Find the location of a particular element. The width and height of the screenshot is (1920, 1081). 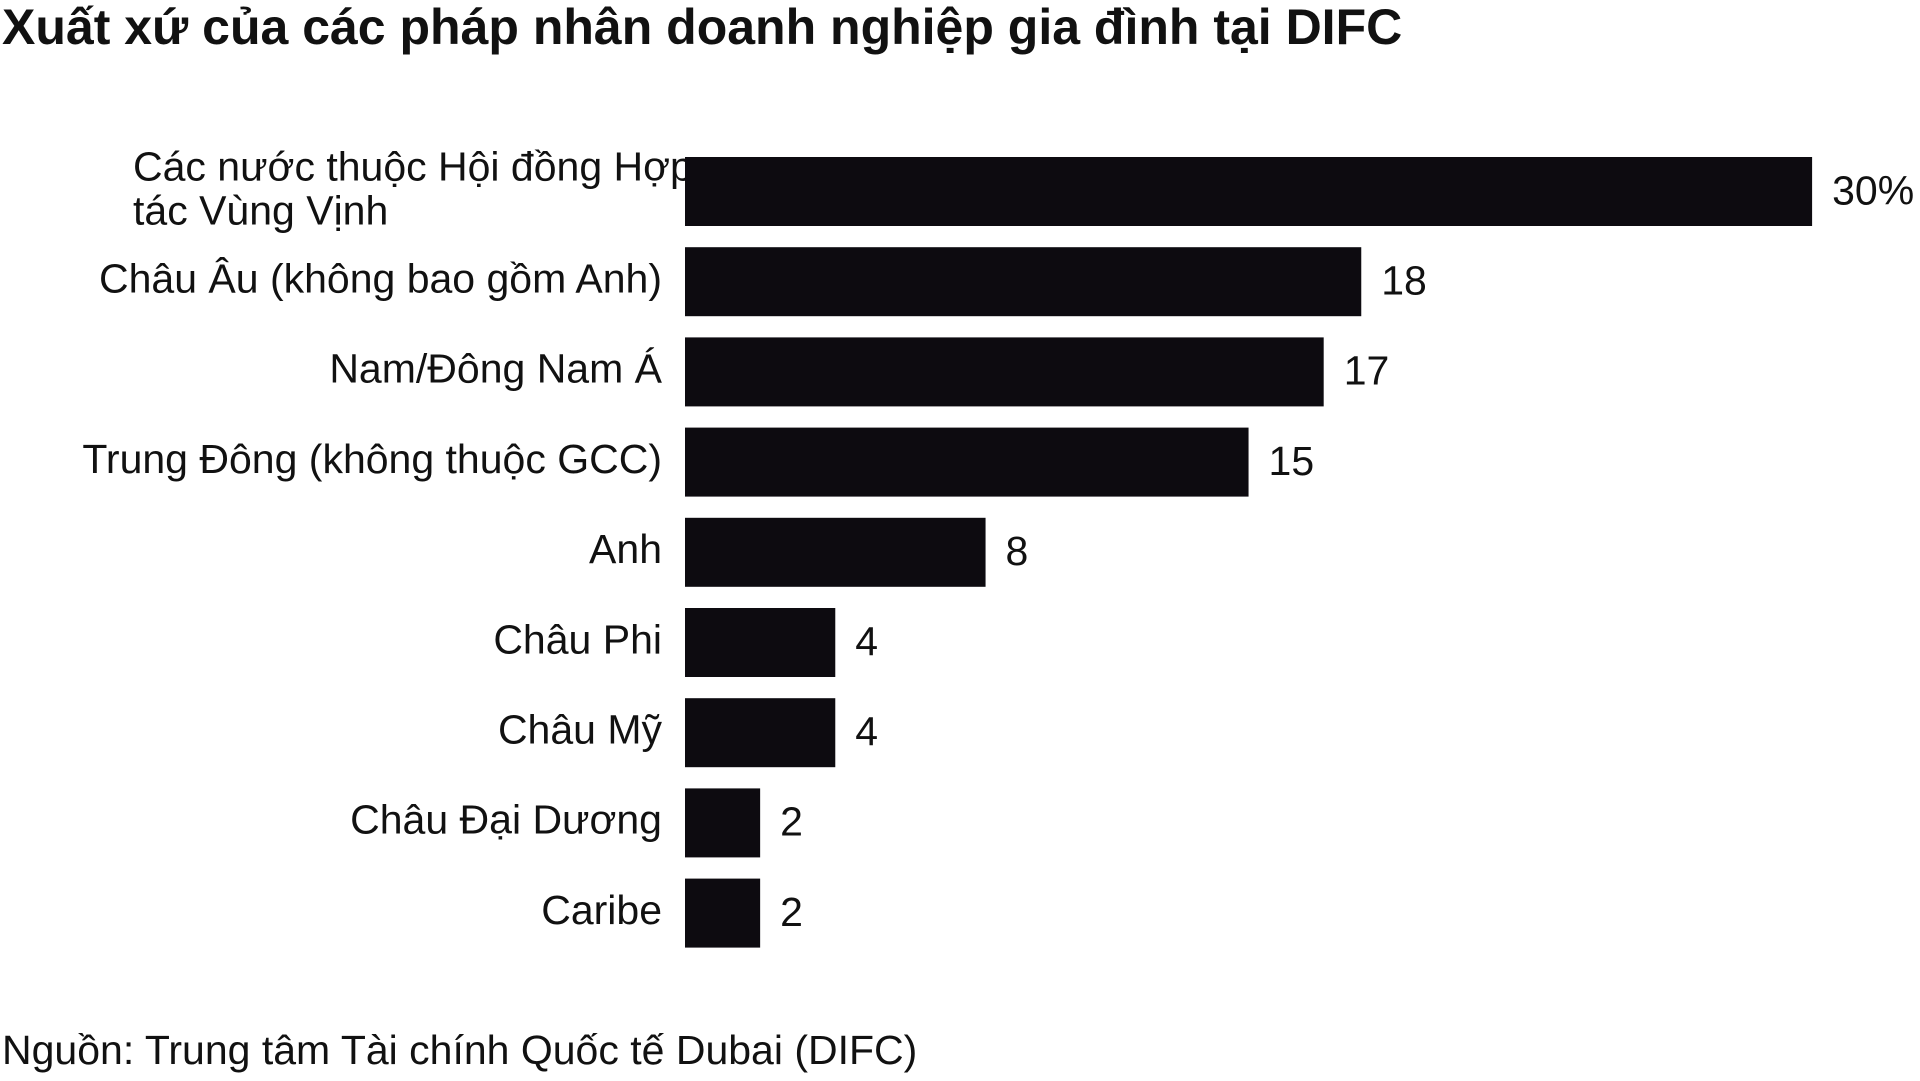

category-label: Caribe is located at coordinates (601, 910).